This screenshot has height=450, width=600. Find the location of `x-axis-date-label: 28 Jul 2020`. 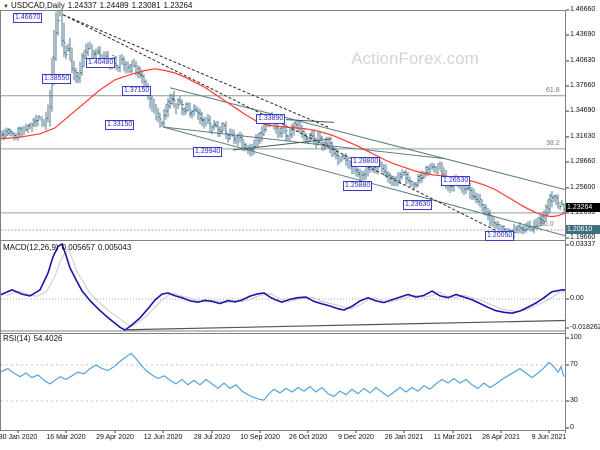

x-axis-date-label: 28 Jul 2020 is located at coordinates (212, 437).